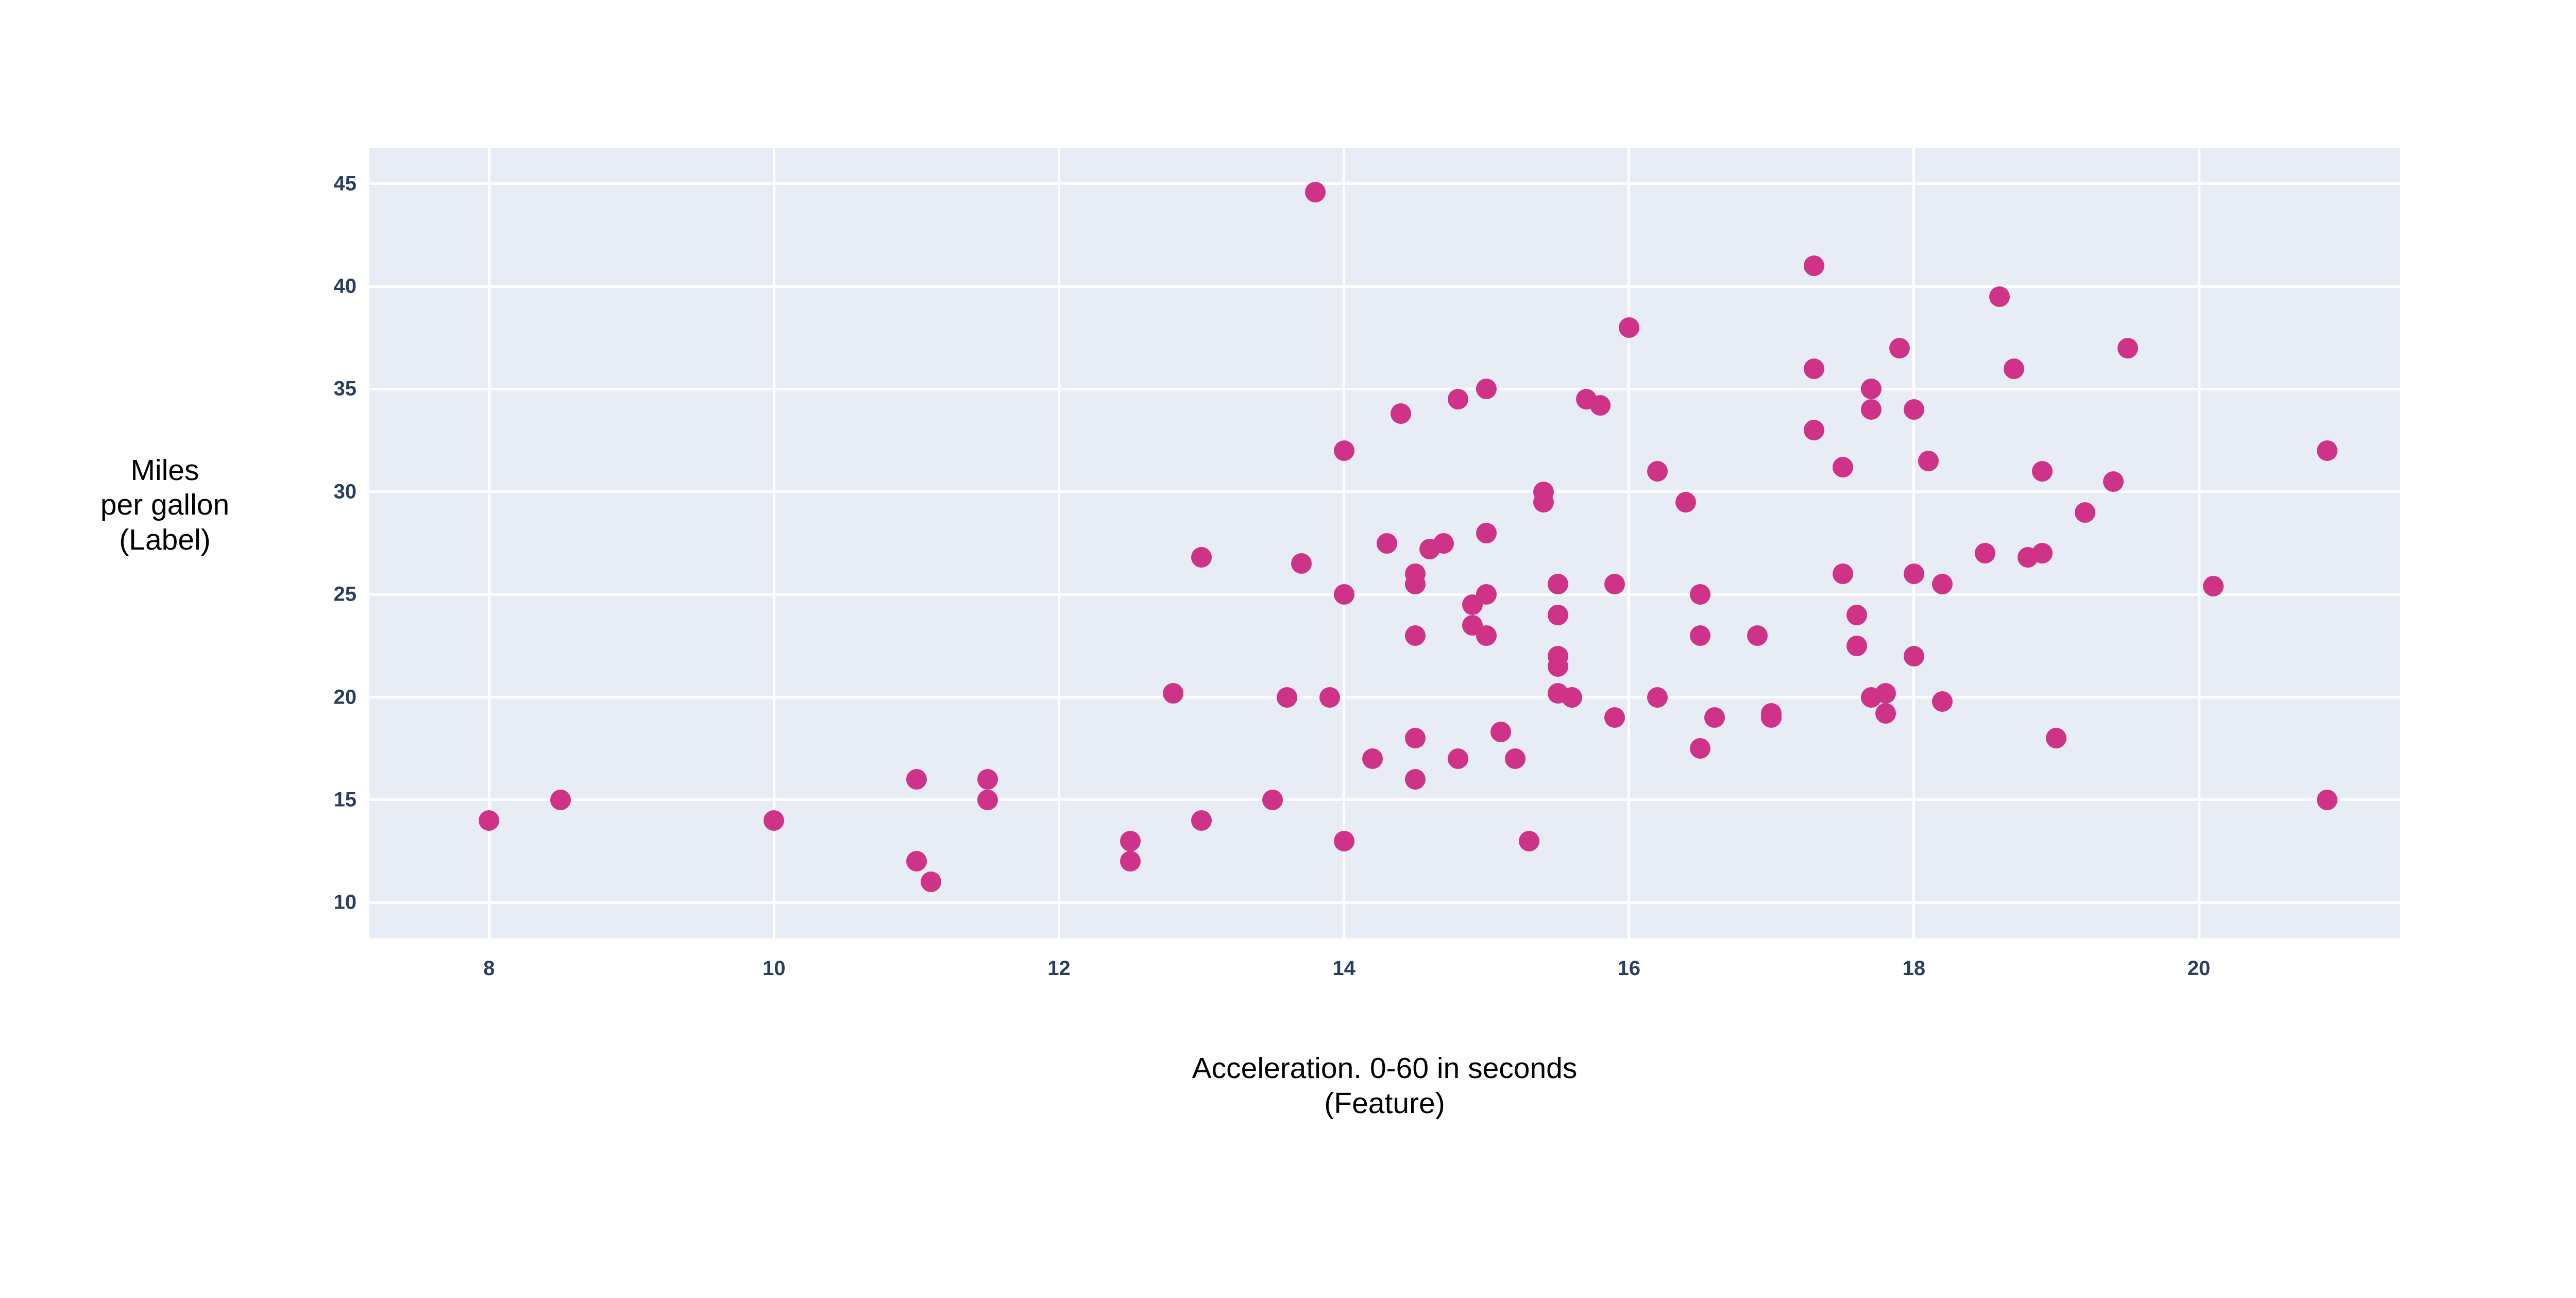 Image resolution: width=2576 pixels, height=1298 pixels. What do you see at coordinates (345, 388) in the screenshot?
I see `y-tick-label-35: 35` at bounding box center [345, 388].